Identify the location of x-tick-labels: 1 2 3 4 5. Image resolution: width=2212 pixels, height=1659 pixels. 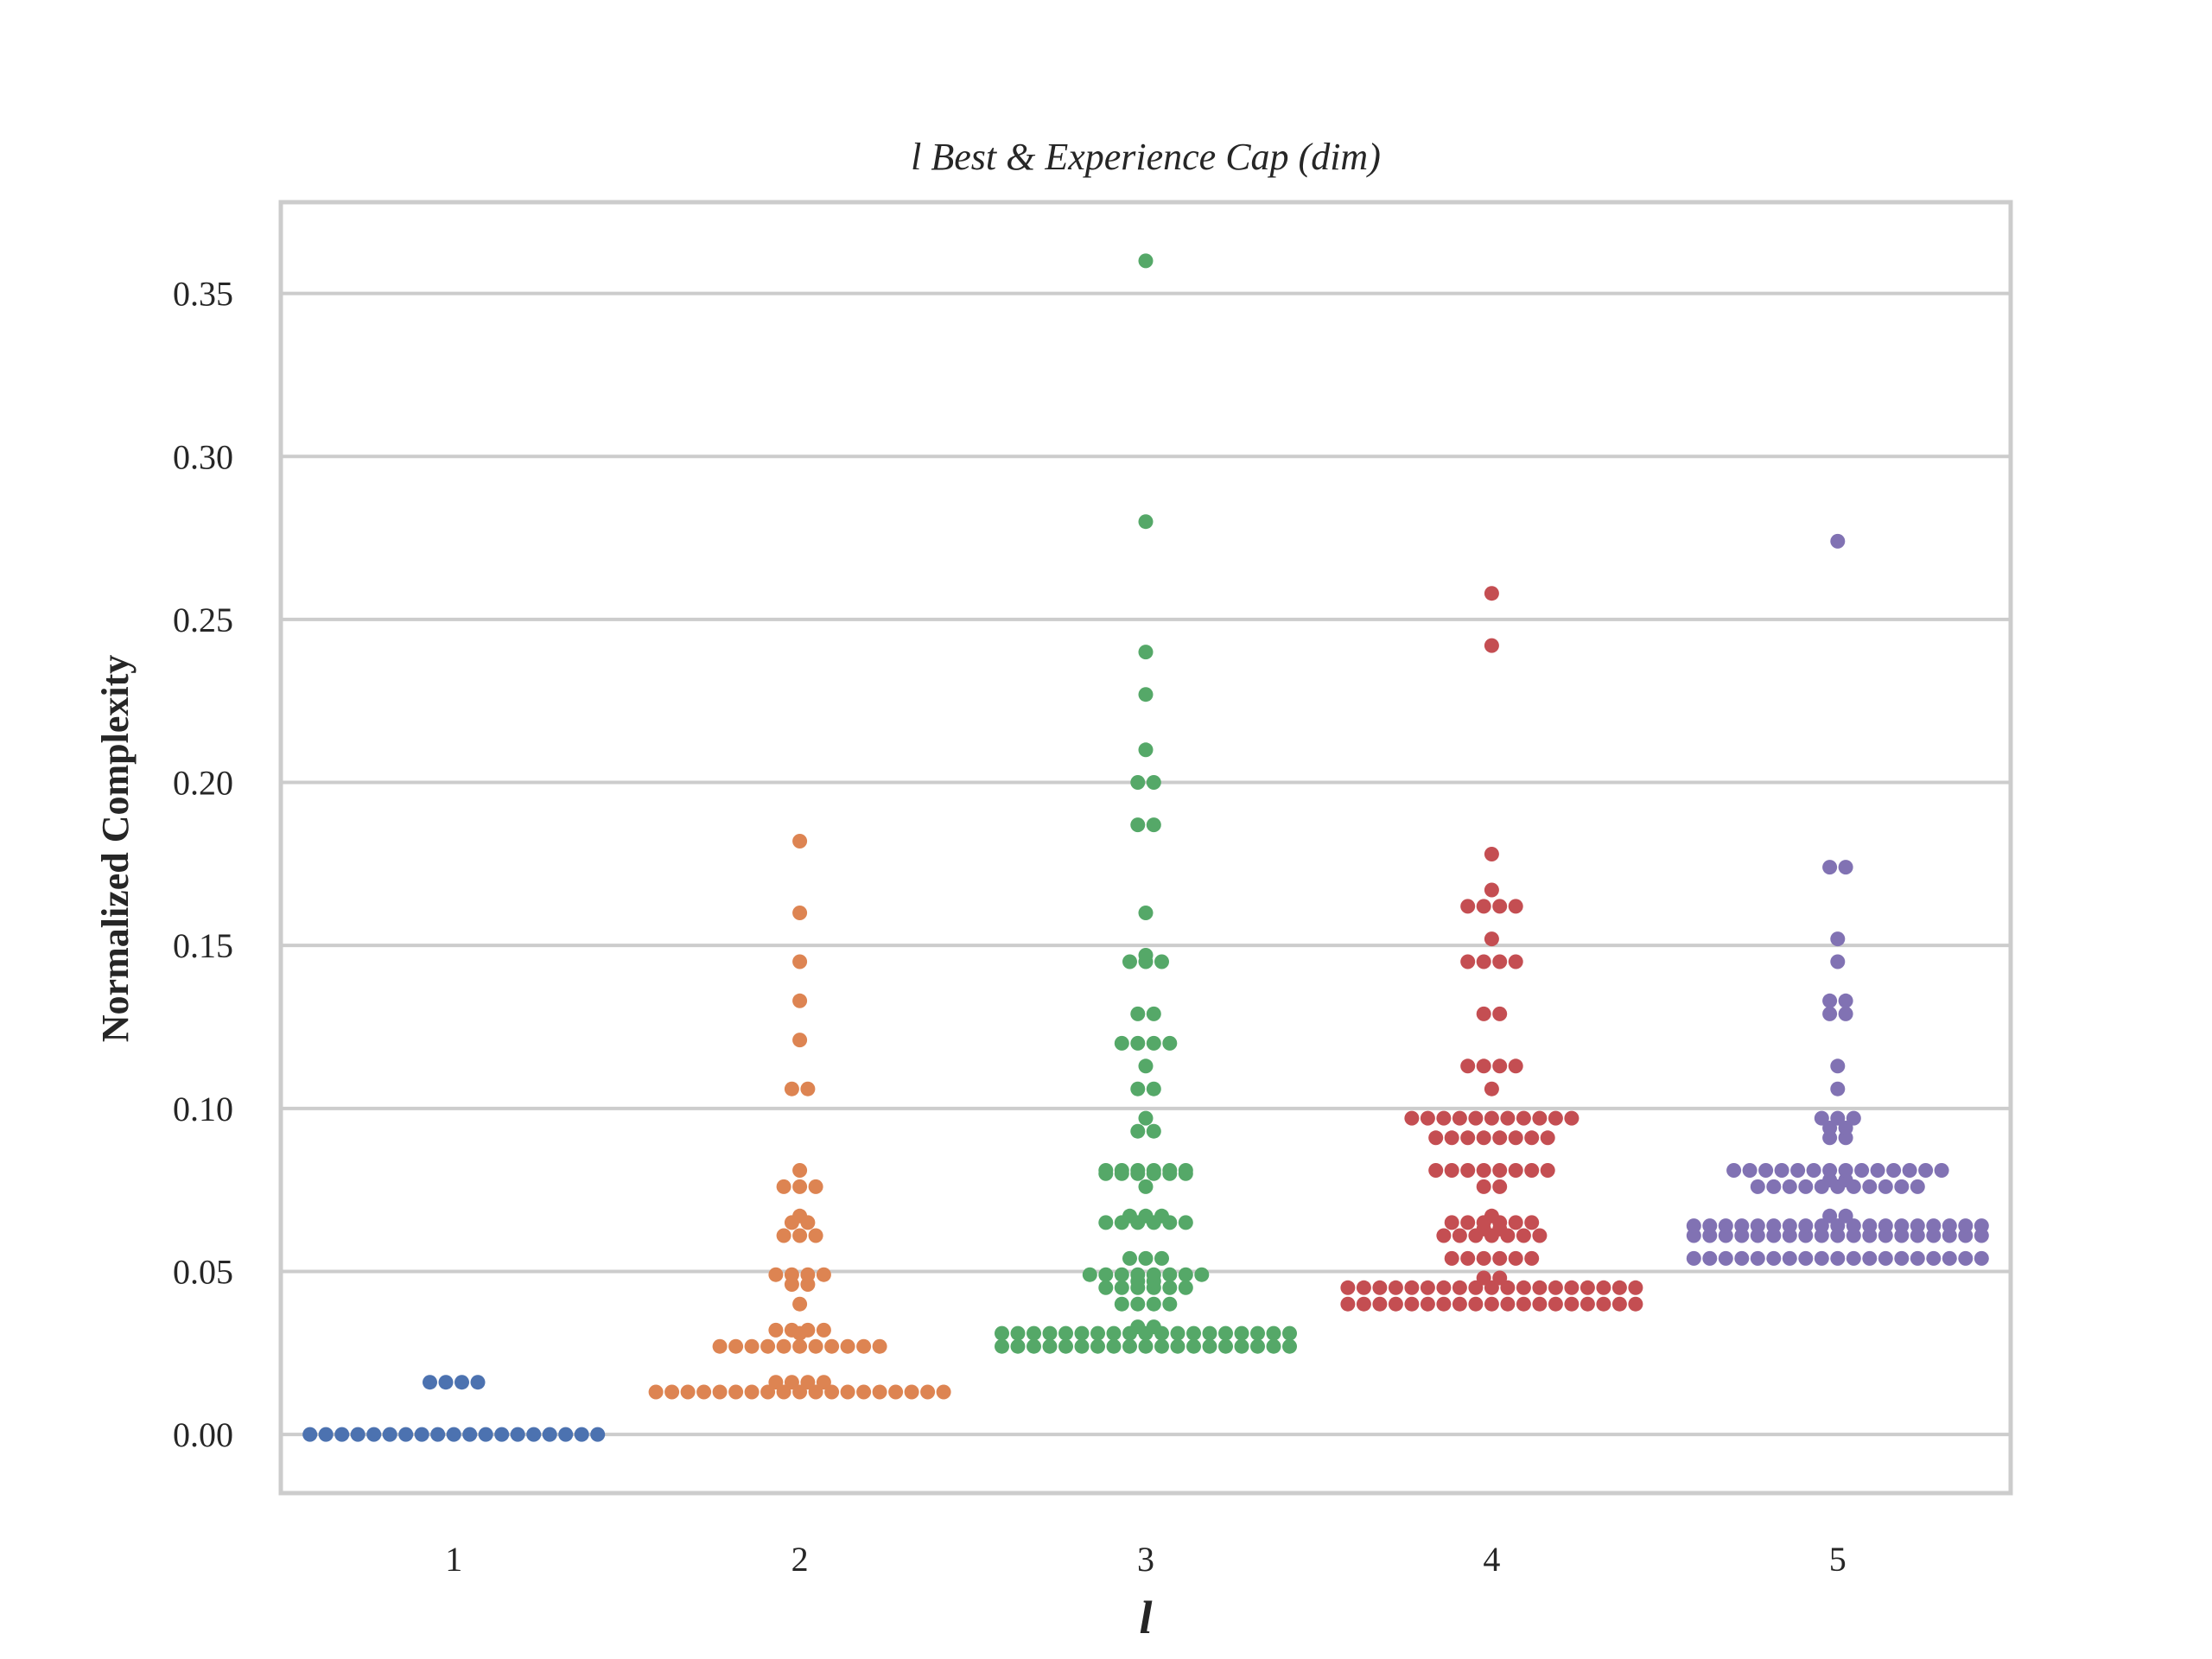
(1146, 1559).